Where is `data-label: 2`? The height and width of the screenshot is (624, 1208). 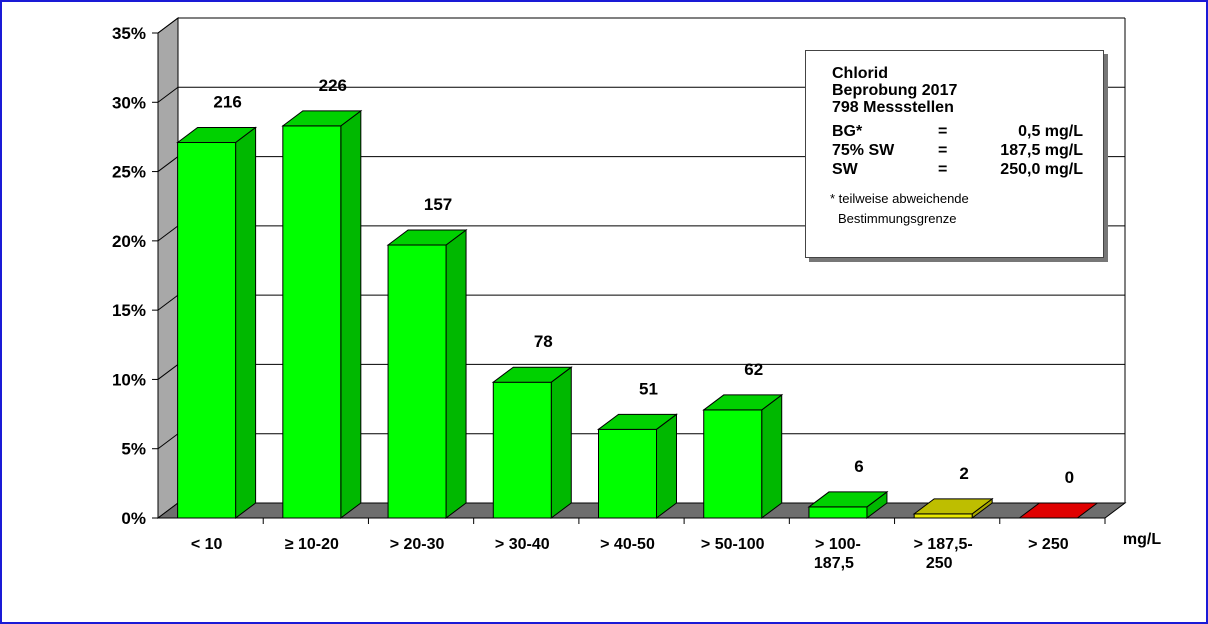 data-label: 2 is located at coordinates (963, 473).